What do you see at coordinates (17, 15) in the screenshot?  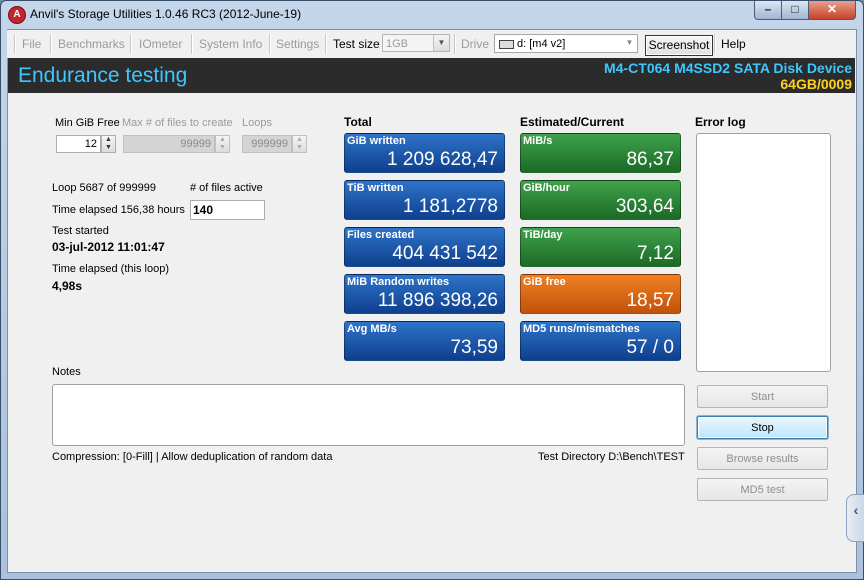 I see `app-icon: A` at bounding box center [17, 15].